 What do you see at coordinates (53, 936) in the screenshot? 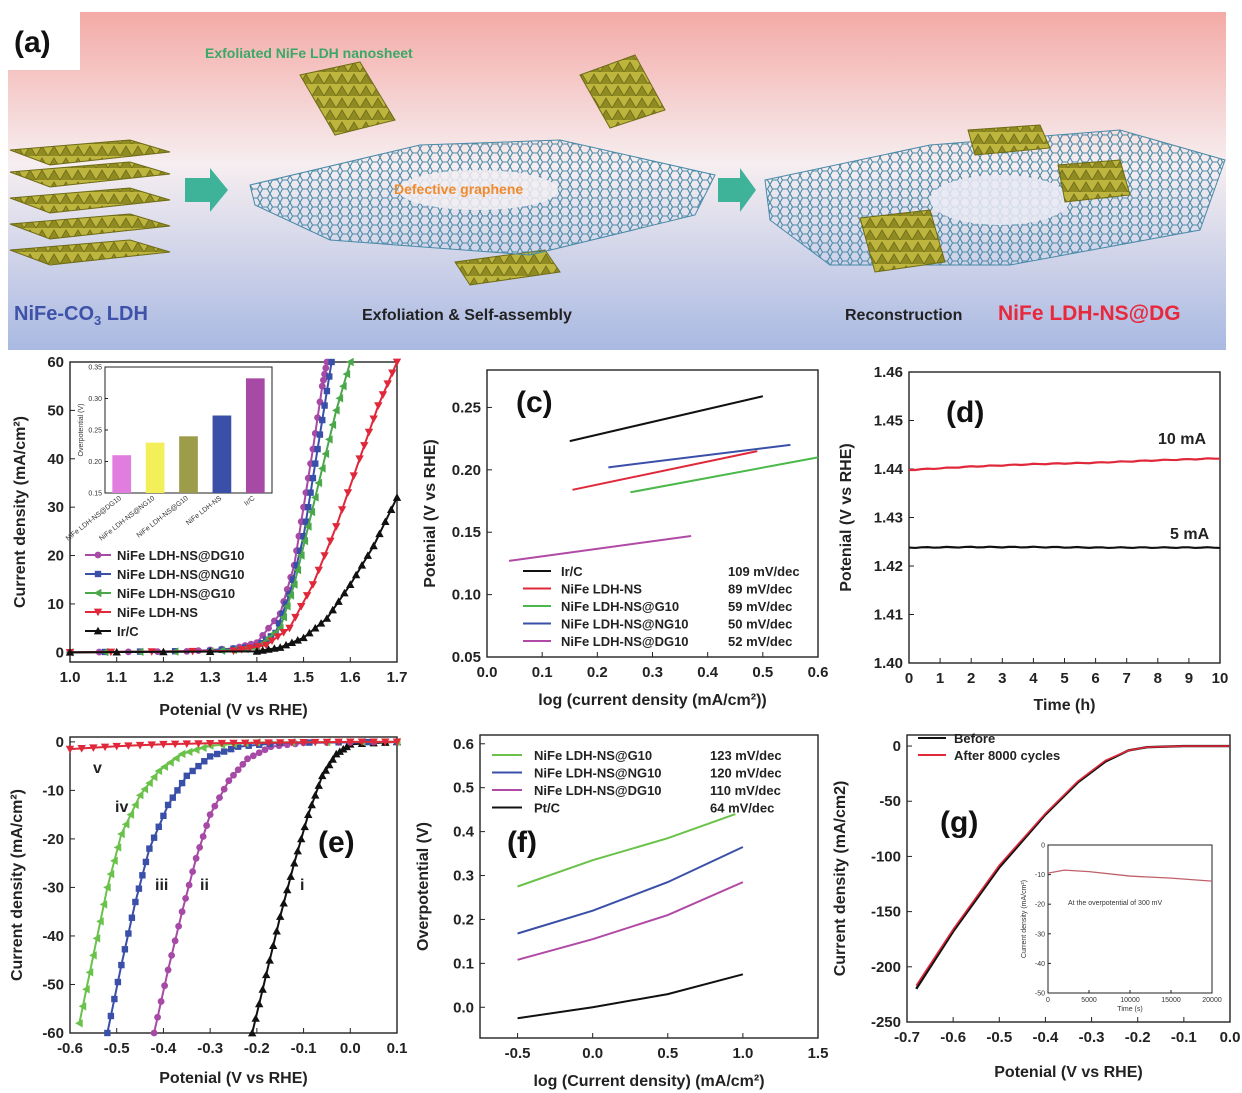
I see `y-tick-label: -40` at bounding box center [53, 936].